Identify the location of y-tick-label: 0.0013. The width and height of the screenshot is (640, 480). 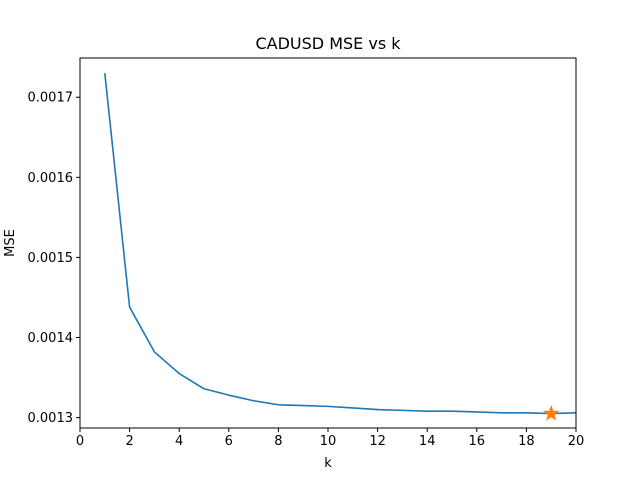
(51, 418).